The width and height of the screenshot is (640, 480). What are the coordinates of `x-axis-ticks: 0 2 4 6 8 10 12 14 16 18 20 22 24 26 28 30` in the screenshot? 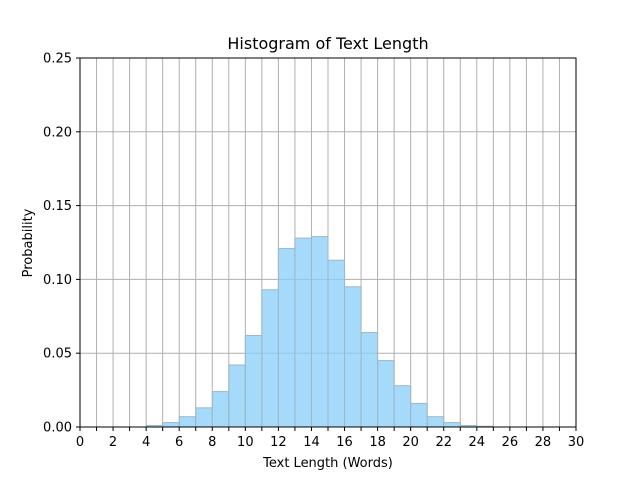 It's located at (330, 438).